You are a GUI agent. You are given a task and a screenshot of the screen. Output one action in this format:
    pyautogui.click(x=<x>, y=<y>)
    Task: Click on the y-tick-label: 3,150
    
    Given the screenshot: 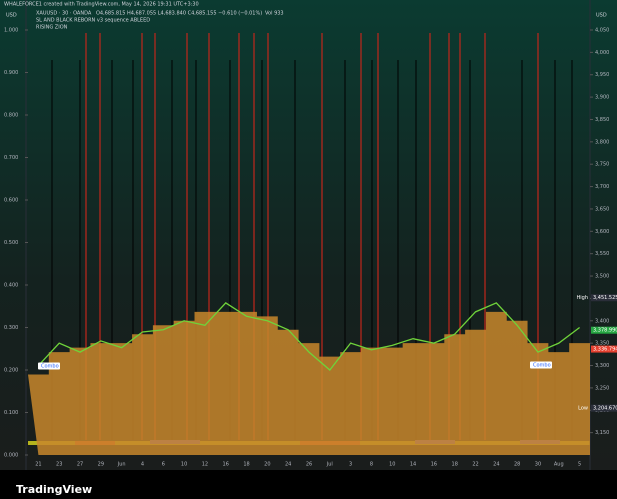 What is the action you would take?
    pyautogui.click(x=602, y=433)
    